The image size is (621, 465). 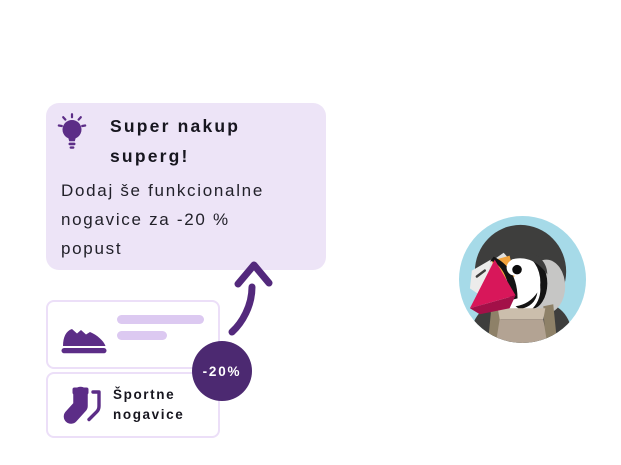 What do you see at coordinates (145, 219) in the screenshot?
I see `promo-body-line: nogavice za -20 %` at bounding box center [145, 219].